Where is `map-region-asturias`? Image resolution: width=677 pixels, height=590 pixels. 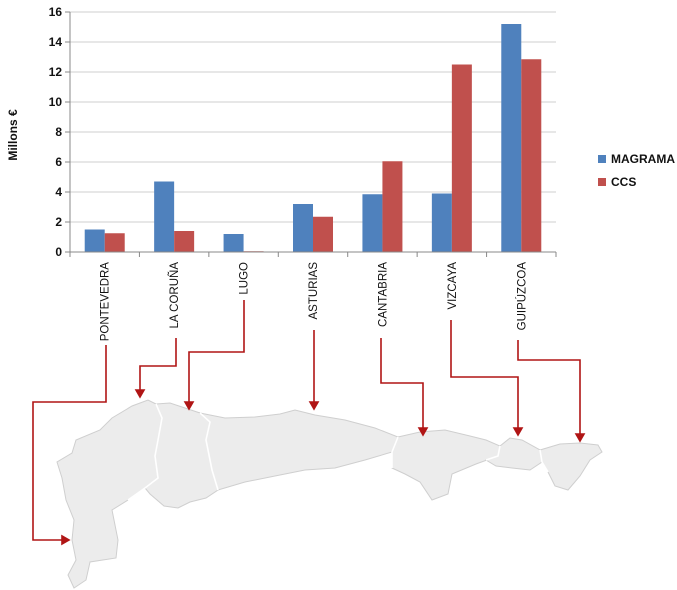 map-region-asturias is located at coordinates (298, 450).